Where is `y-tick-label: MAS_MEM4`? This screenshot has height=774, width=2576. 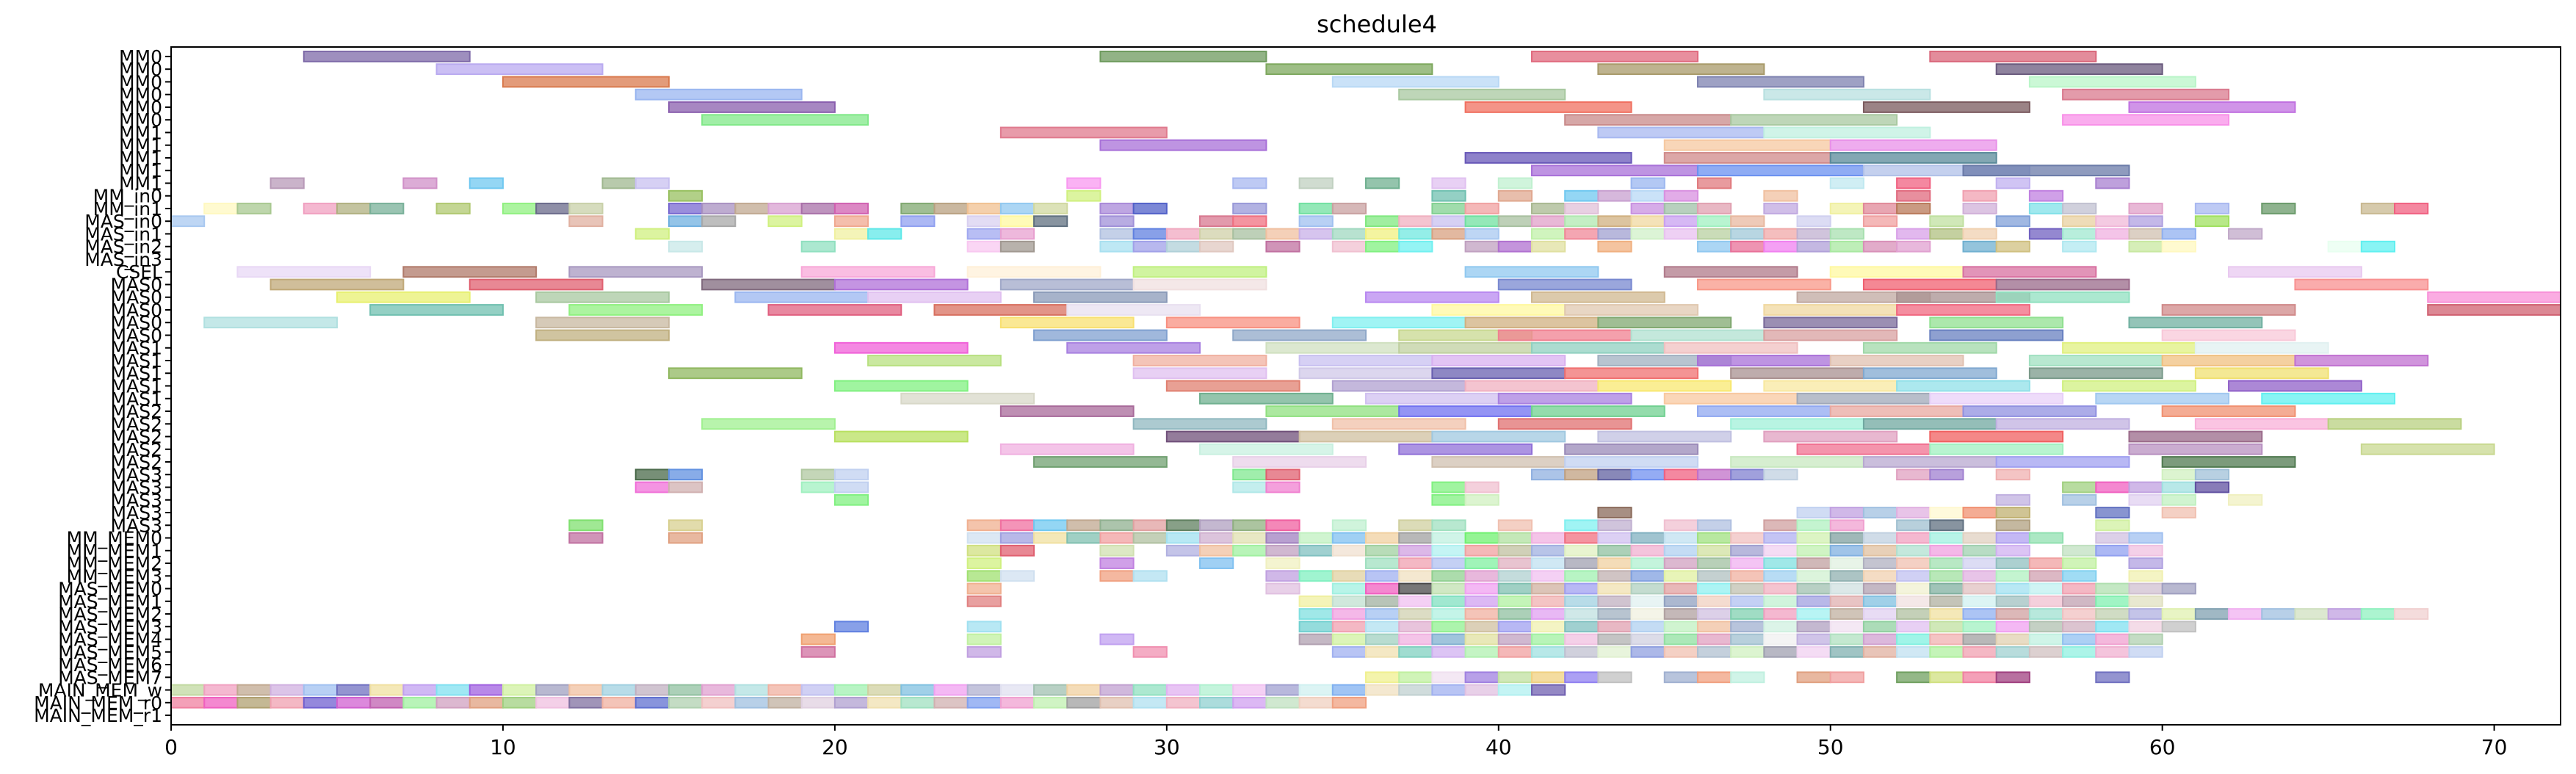
y-tick-label: MAS_MEM4 is located at coordinates (110, 640).